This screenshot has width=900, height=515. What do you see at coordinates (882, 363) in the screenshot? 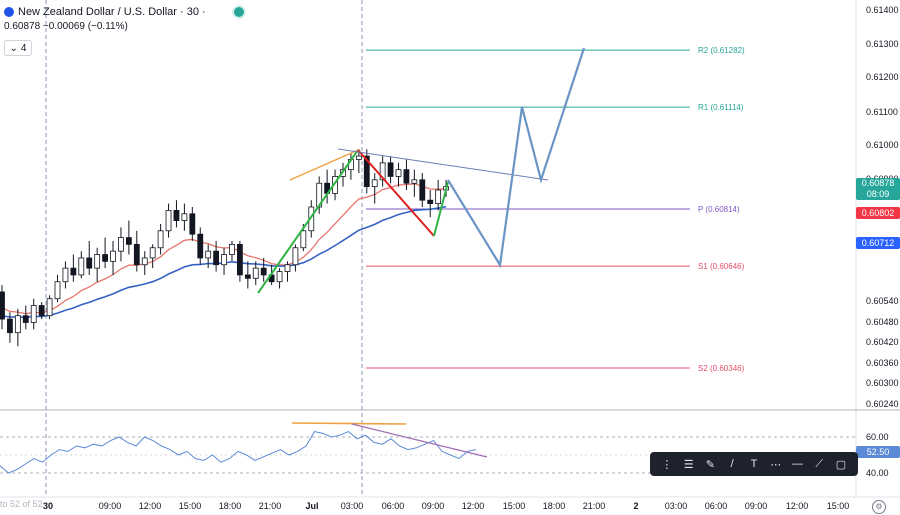
I see `price-tick-label: 0.60360` at bounding box center [882, 363].